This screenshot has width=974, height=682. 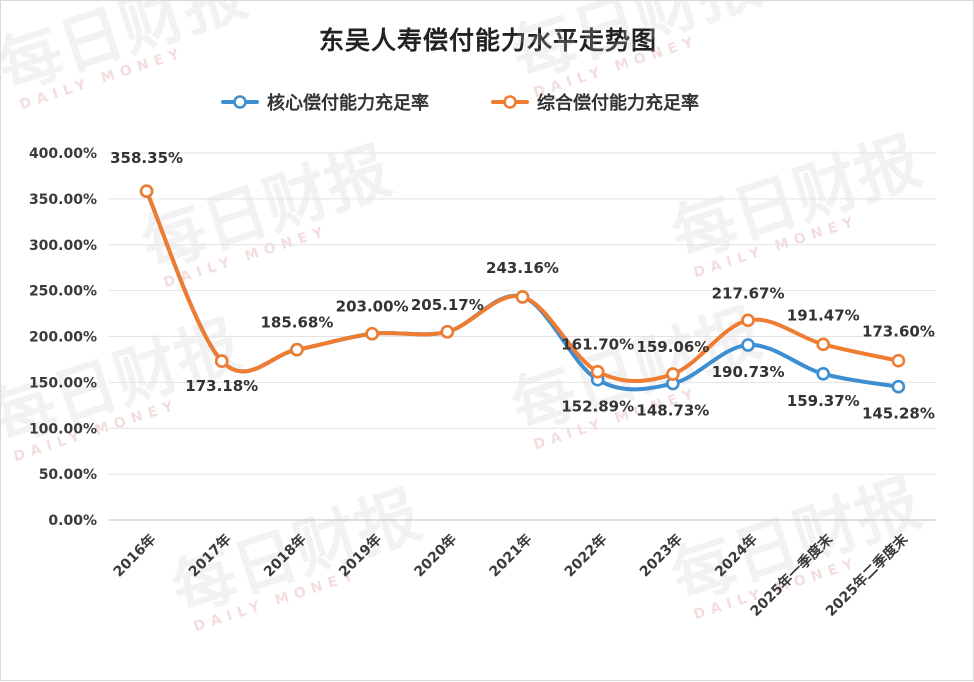 I want to click on y-tick-label: 200.00%, so click(x=63, y=338).